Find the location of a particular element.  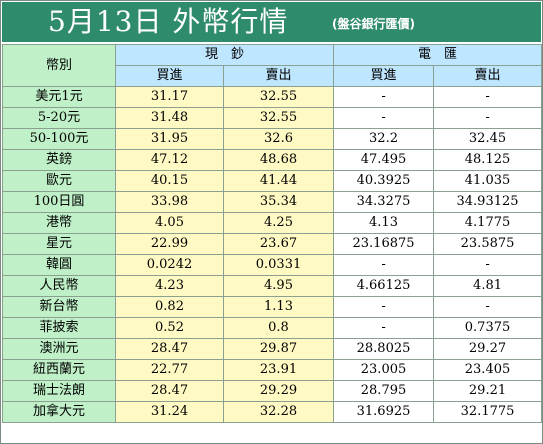

cash-sell-cell: 0.0331 is located at coordinates (278, 265).